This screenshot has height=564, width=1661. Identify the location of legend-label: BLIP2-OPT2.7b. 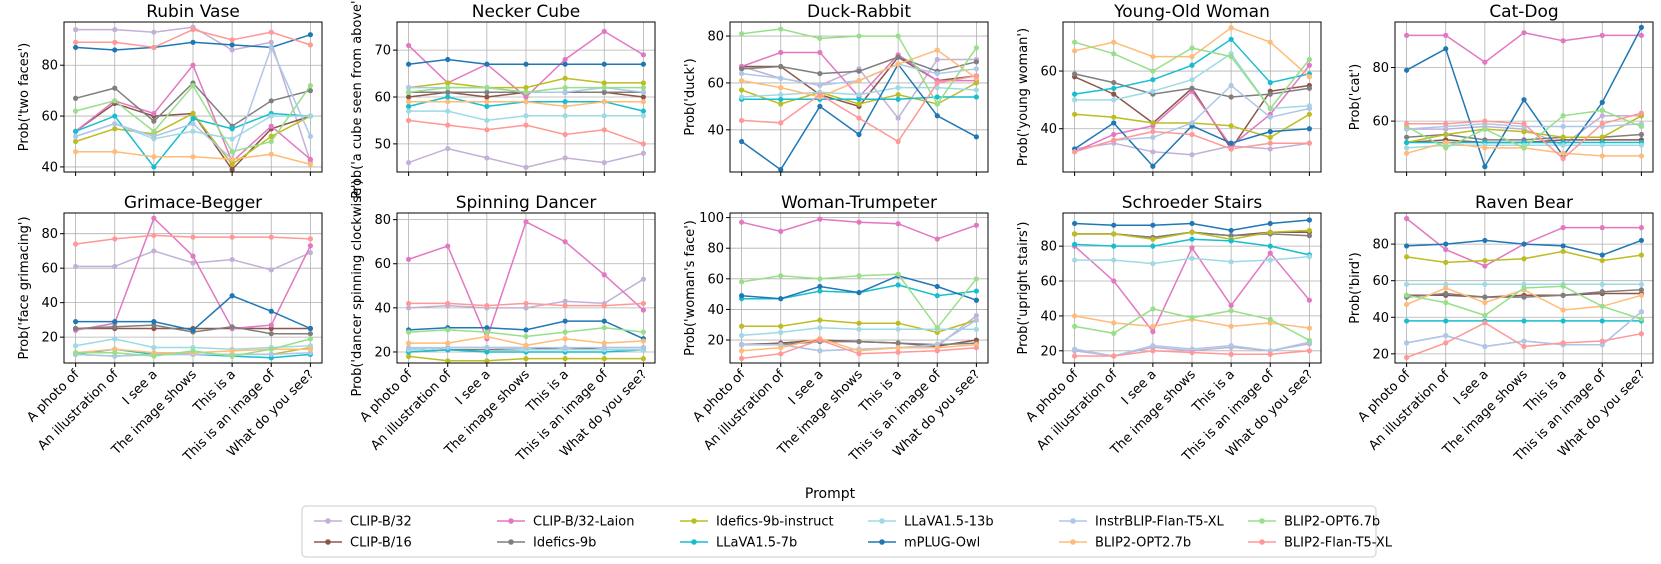
(1143, 543).